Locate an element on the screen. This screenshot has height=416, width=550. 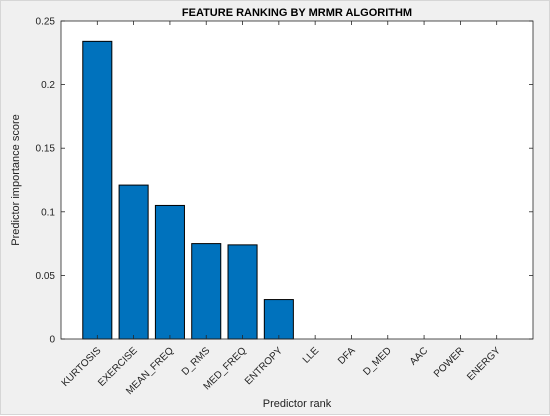
x-tick-label: AAC is located at coordinates (419, 356).